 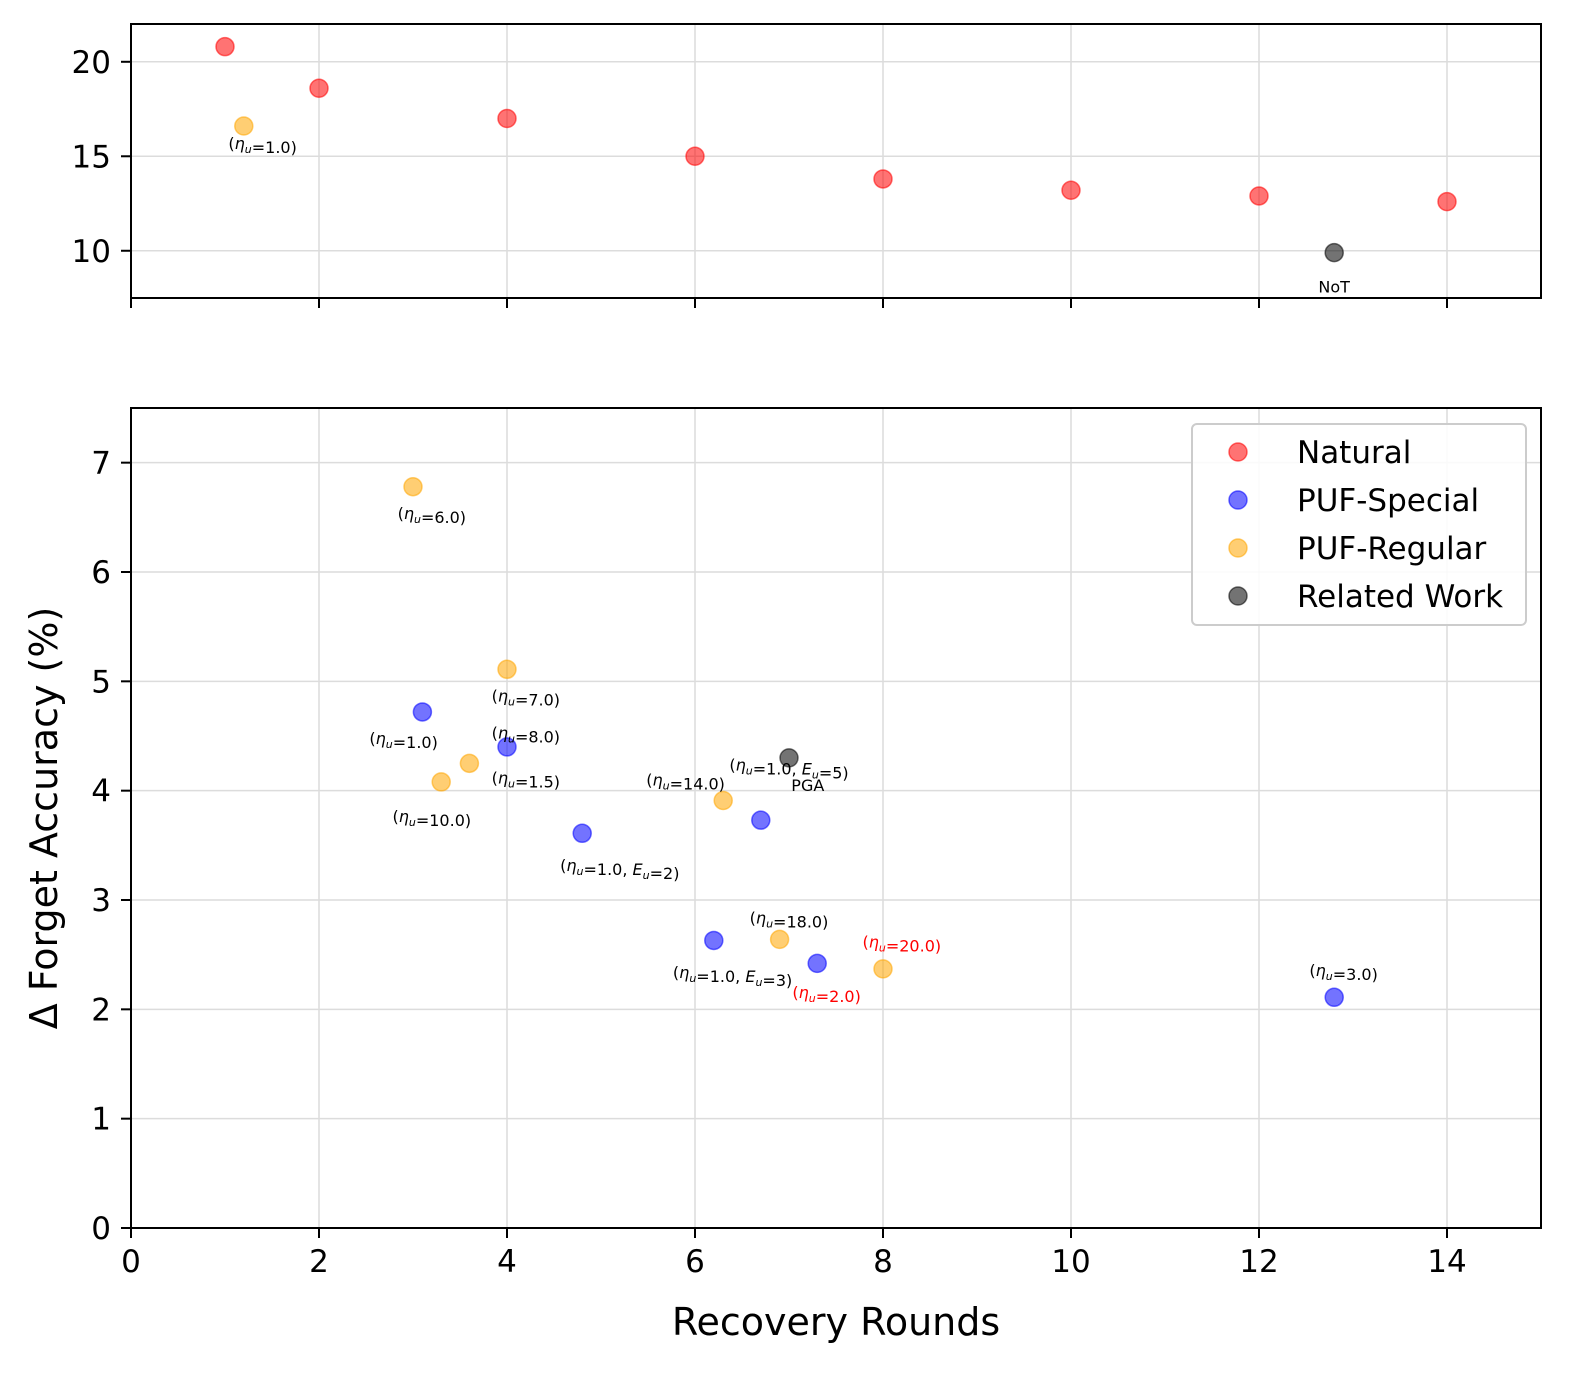 I want to click on y-tick-label: 4, so click(x=101, y=792).